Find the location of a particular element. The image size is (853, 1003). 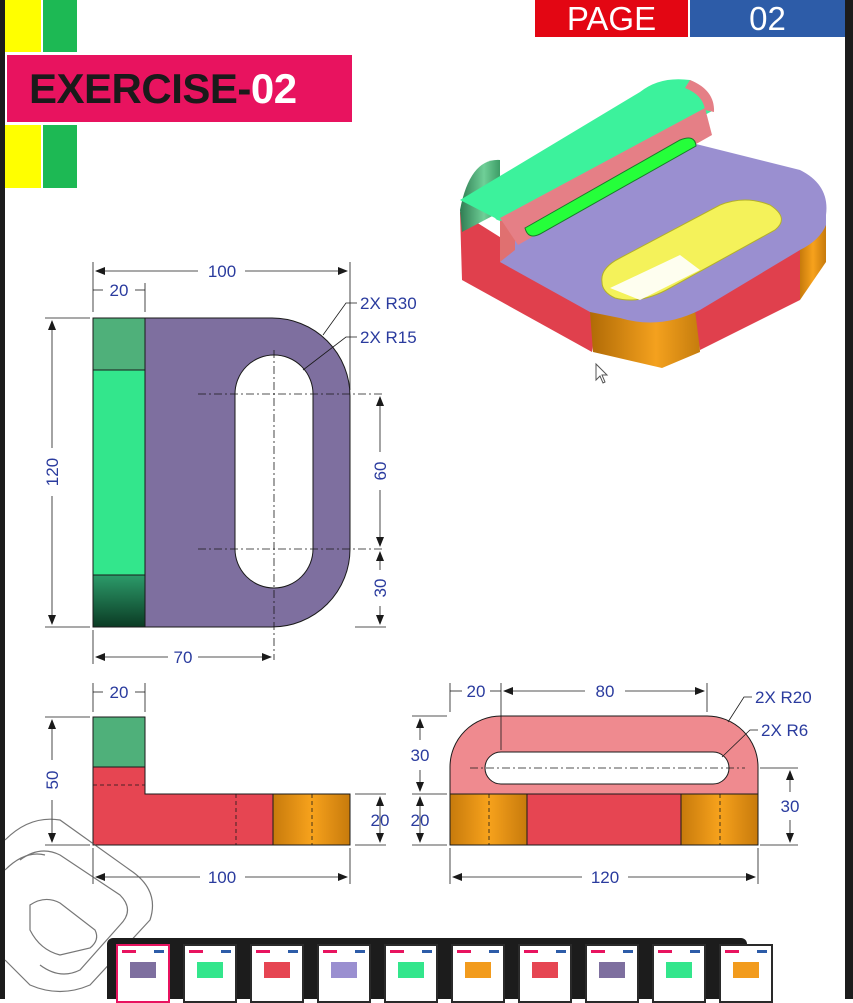

iso-front-orange-face is located at coordinates (645, 340).